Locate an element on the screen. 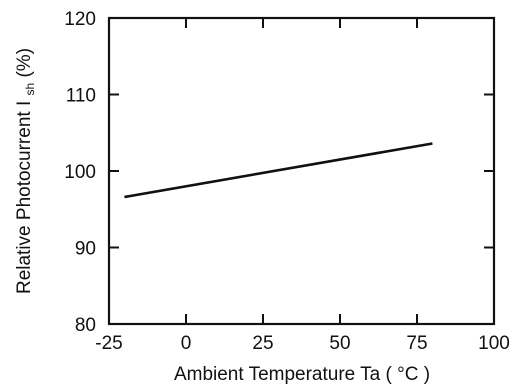 The width and height of the screenshot is (527, 387). y-tick-label: 90 is located at coordinates (85, 249).